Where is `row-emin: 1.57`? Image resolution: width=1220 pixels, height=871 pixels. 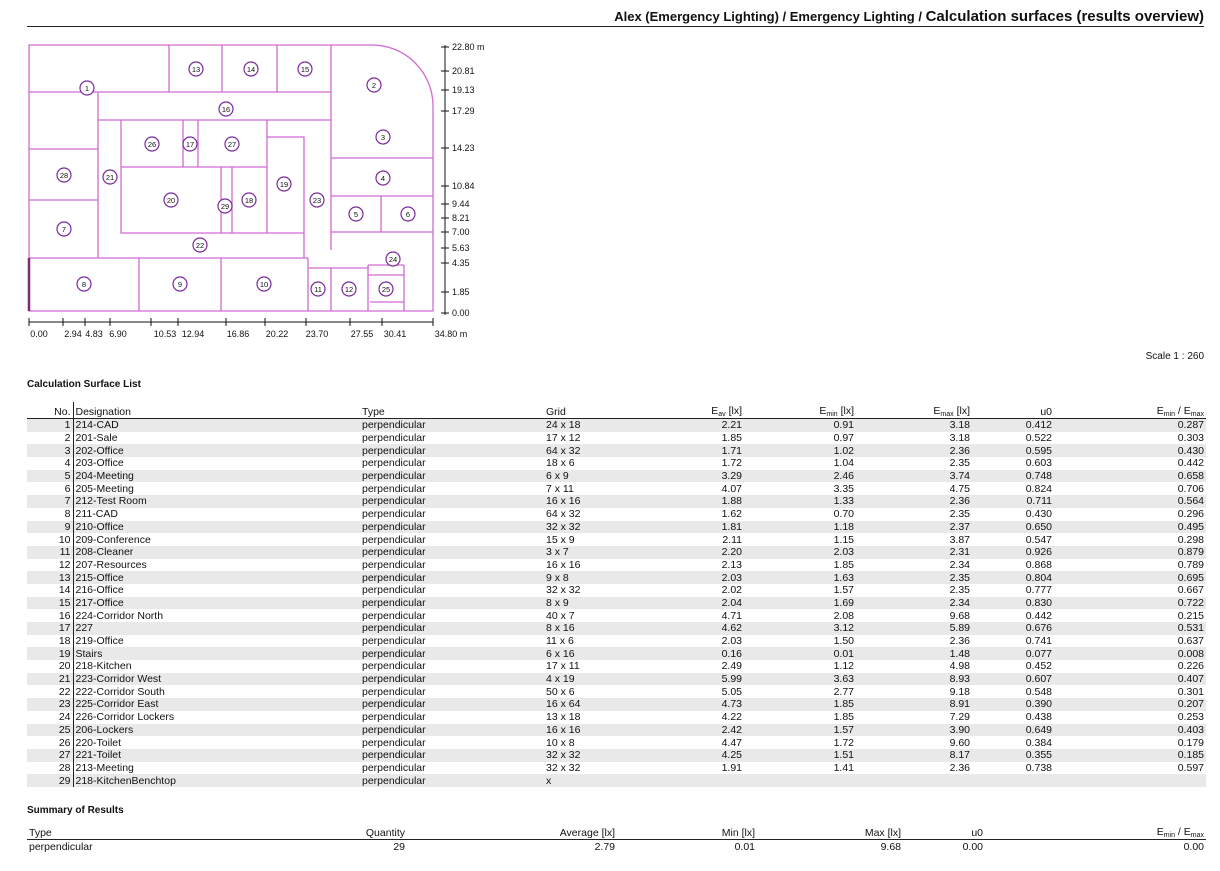 row-emin: 1.57 is located at coordinates (800, 730).